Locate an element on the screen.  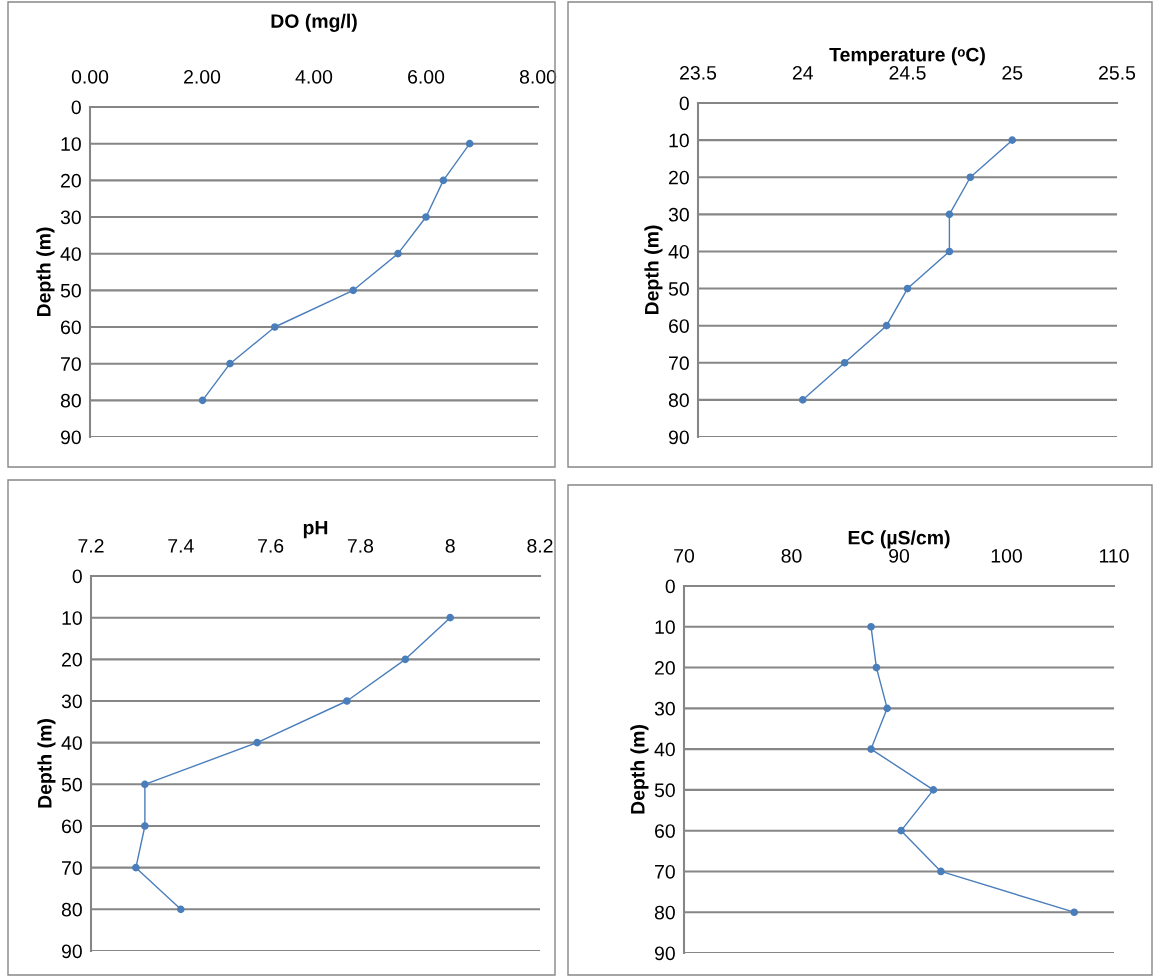
x-tick-label: 8.00 is located at coordinates (538, 76).